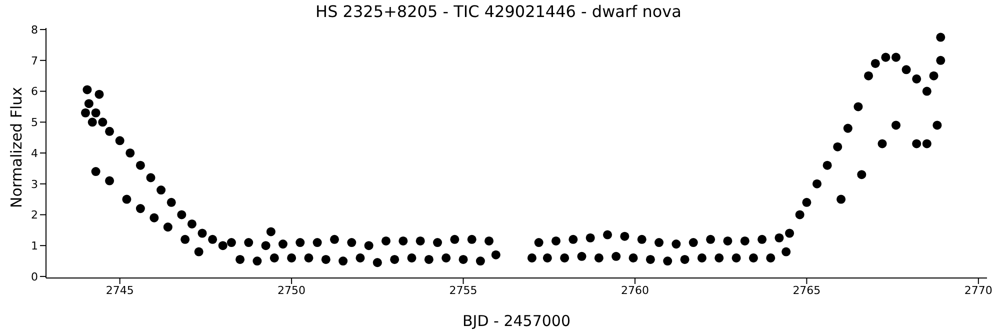 Image resolution: width=997 pixels, height=332 pixels. I want to click on y-tick-label: 7, so click(34, 61).